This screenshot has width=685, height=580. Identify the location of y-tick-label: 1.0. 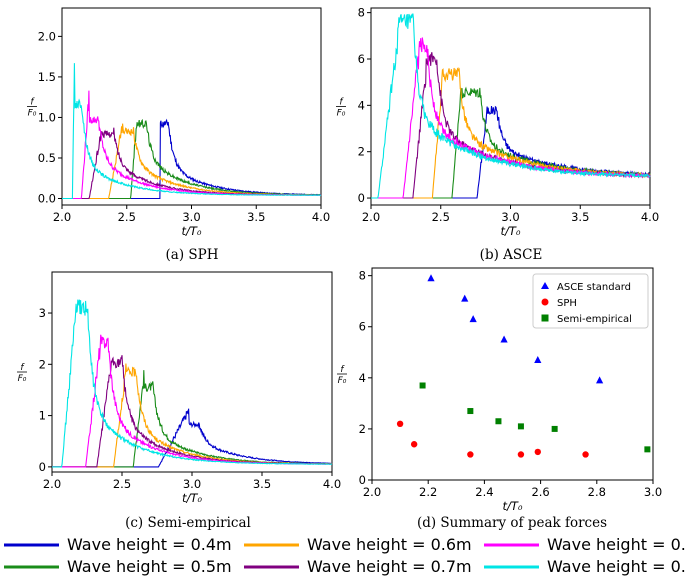
(47, 117).